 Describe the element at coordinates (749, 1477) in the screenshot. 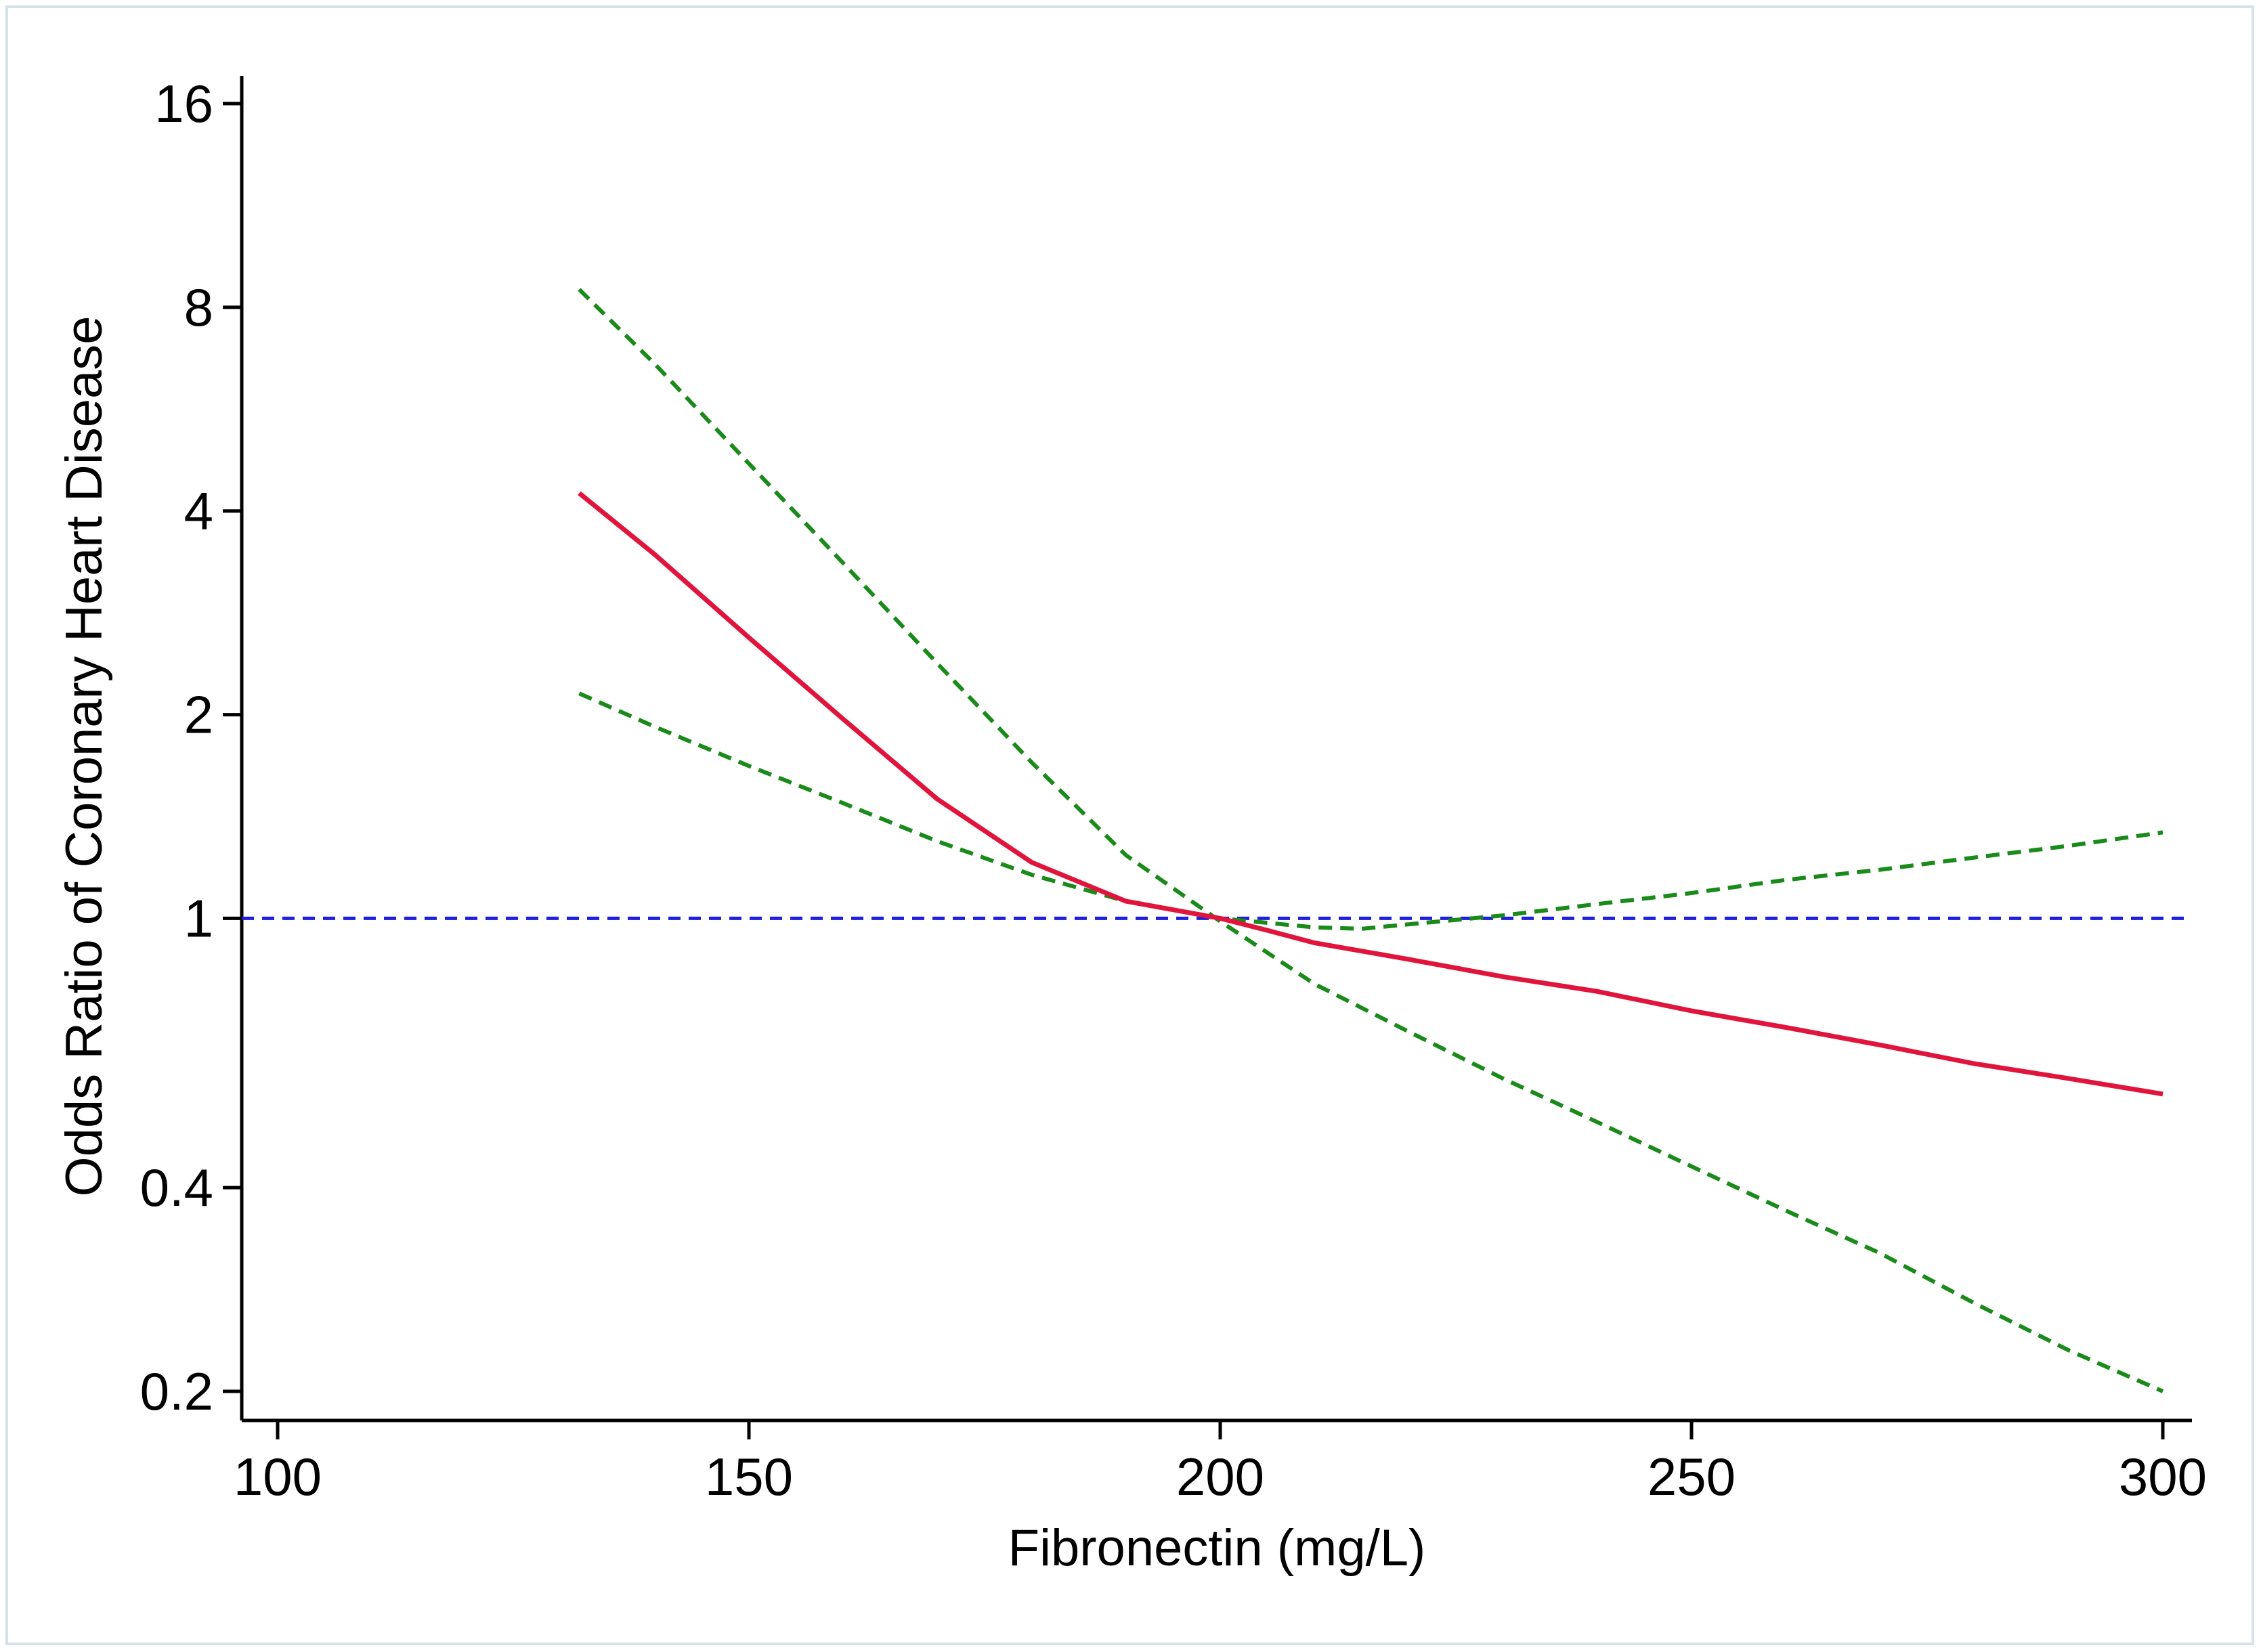

I see `x-tick-label-150: 150` at that location.